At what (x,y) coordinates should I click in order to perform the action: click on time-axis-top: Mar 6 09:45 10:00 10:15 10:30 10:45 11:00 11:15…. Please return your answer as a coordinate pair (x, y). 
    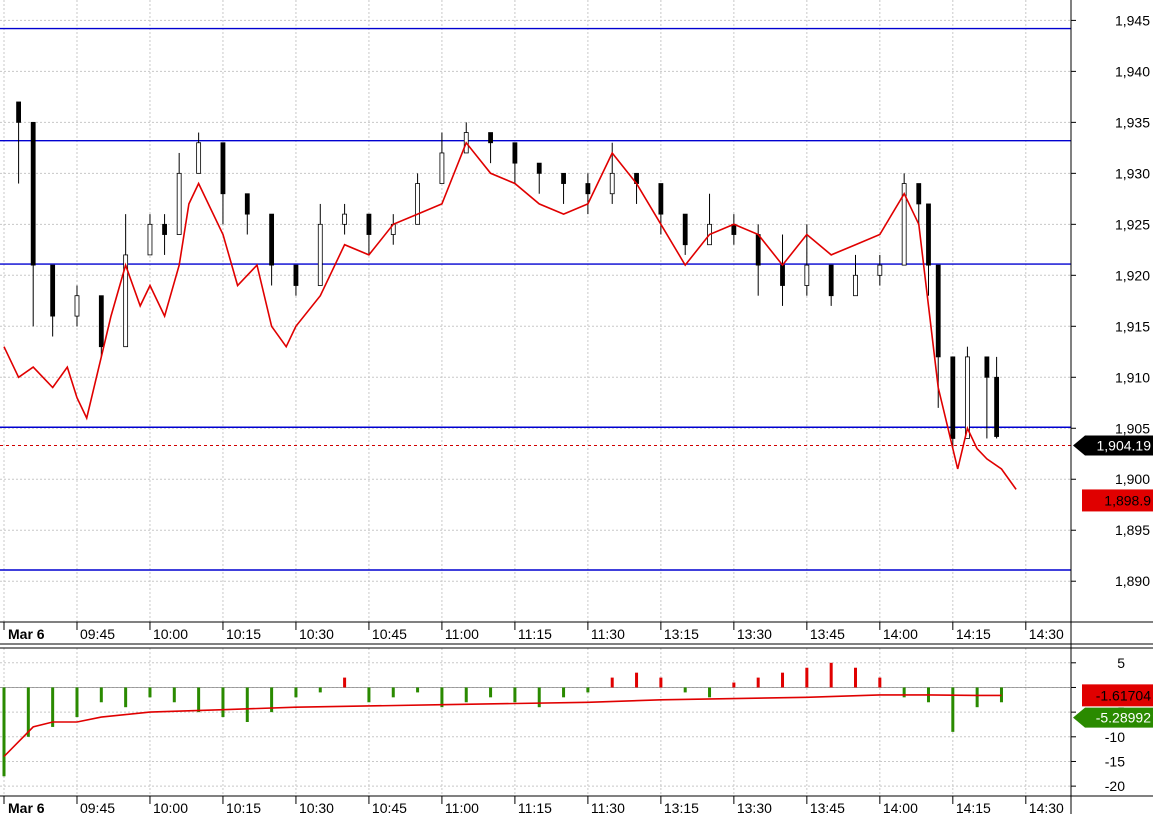
    Looking at the image, I should click on (576, 633).